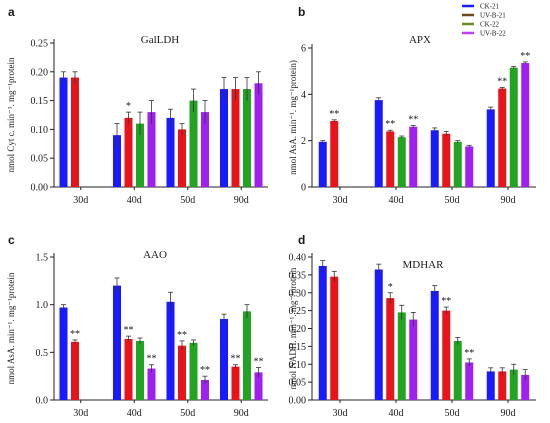 The image size is (550, 423). I want to click on chart-title: MDHAR, so click(424, 265).